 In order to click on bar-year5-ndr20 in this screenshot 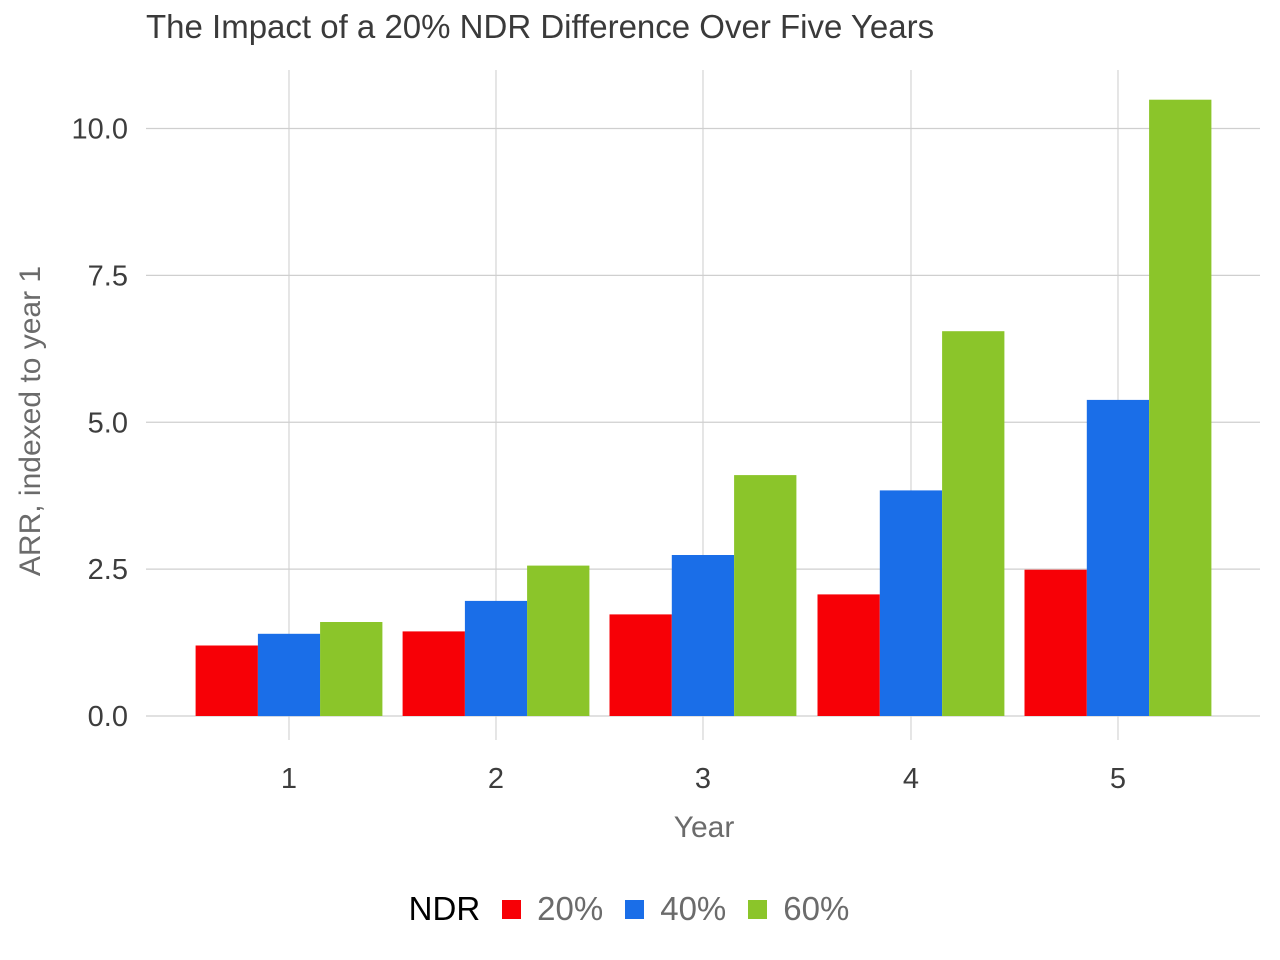, I will do `click(1055, 642)`.